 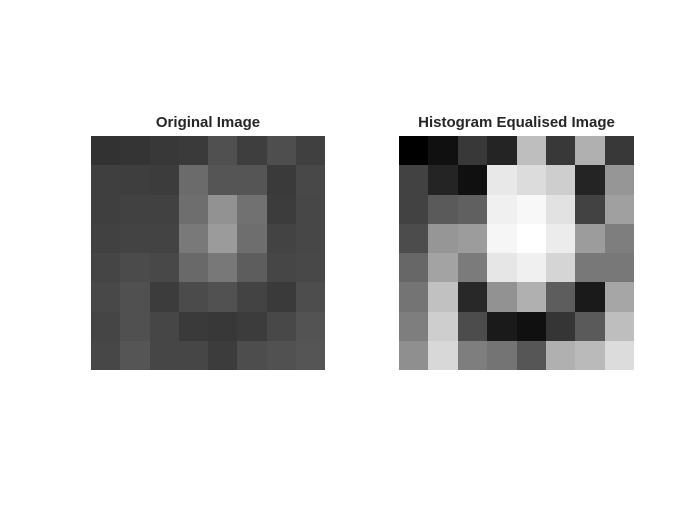 I want to click on original-image-title: Original Image, so click(x=208, y=122).